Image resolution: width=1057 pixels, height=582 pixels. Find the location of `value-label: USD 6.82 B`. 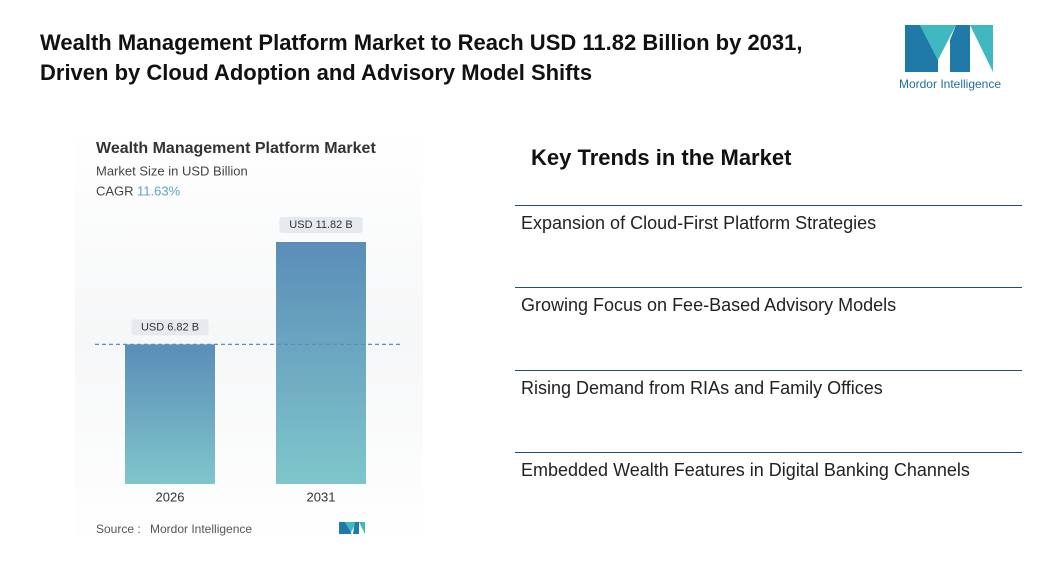

value-label: USD 6.82 B is located at coordinates (170, 327).